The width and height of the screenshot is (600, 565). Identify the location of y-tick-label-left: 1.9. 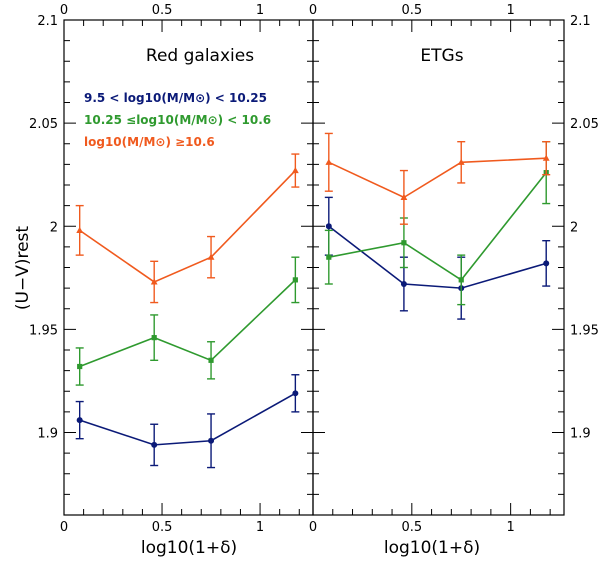
(47, 434).